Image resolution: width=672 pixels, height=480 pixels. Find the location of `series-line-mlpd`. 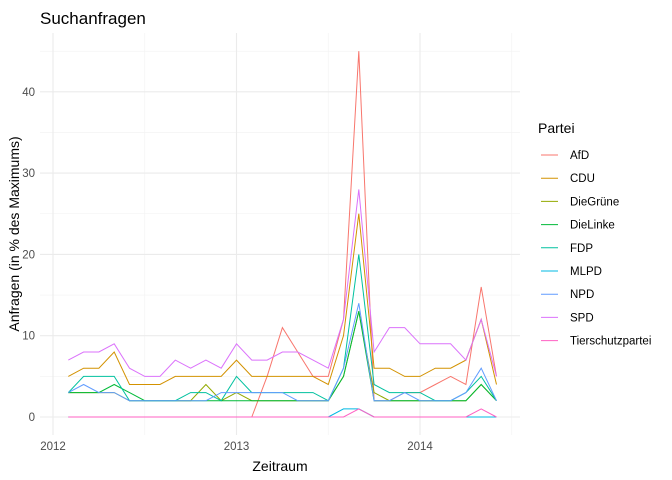

series-line-mlpd is located at coordinates (282, 413).